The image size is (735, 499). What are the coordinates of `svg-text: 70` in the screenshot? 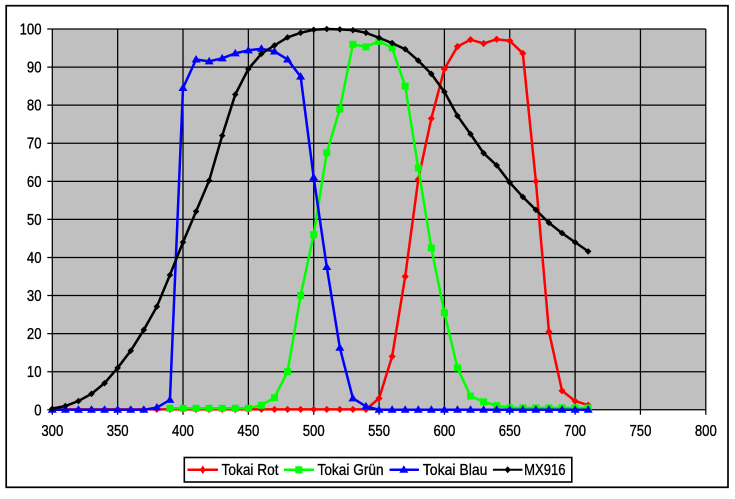 It's located at (34, 144).